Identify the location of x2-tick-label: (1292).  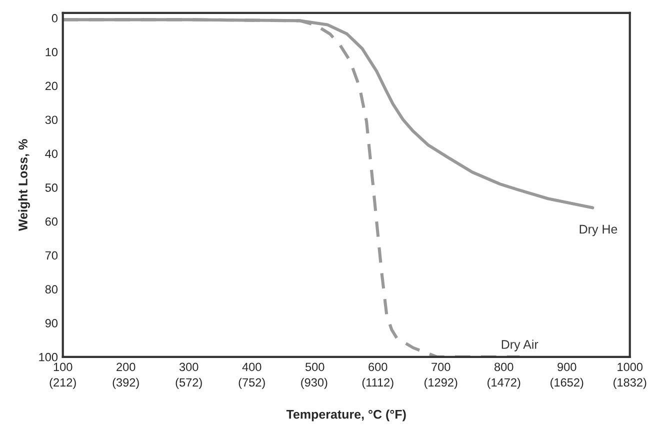
(441, 383).